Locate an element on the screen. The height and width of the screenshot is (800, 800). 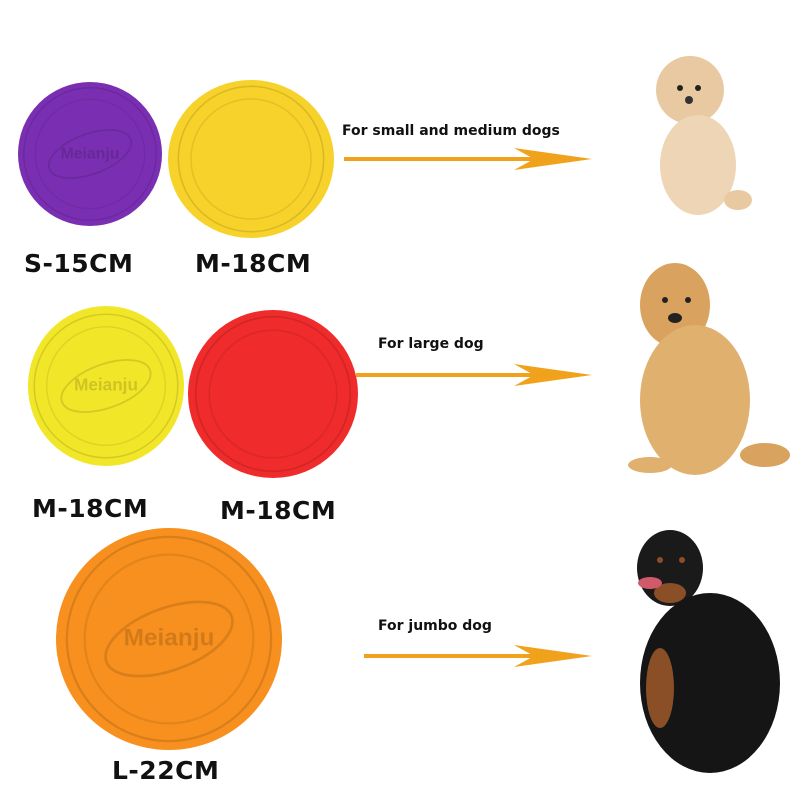
rottweiler-dog-image is located at coordinates (708, 651).